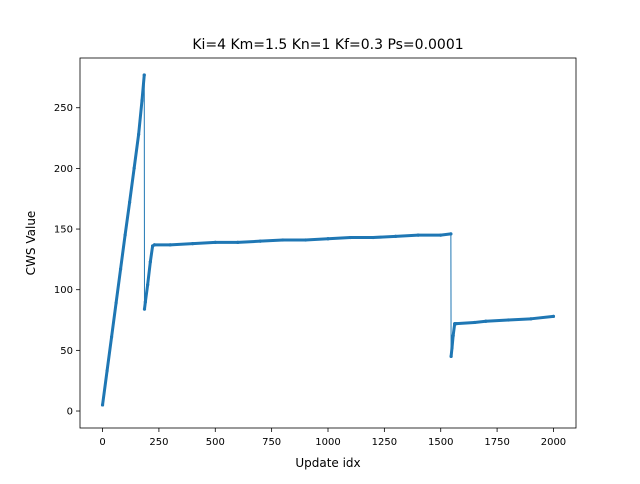 The width and height of the screenshot is (640, 484). I want to click on y-tick-label: 200, so click(63, 169).